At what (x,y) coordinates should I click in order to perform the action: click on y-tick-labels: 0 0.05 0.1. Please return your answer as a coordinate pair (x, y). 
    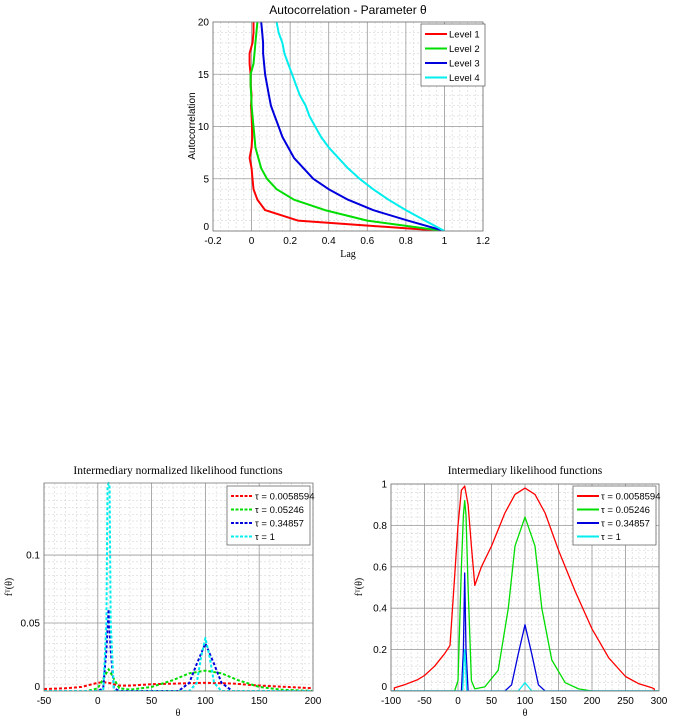
    Looking at the image, I should click on (31, 622).